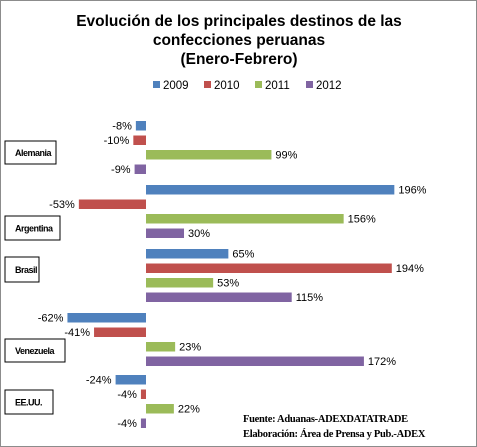 This screenshot has width=477, height=447. Describe the element at coordinates (117, 141) in the screenshot. I see `data-label-alemania-2010: -10%` at that location.